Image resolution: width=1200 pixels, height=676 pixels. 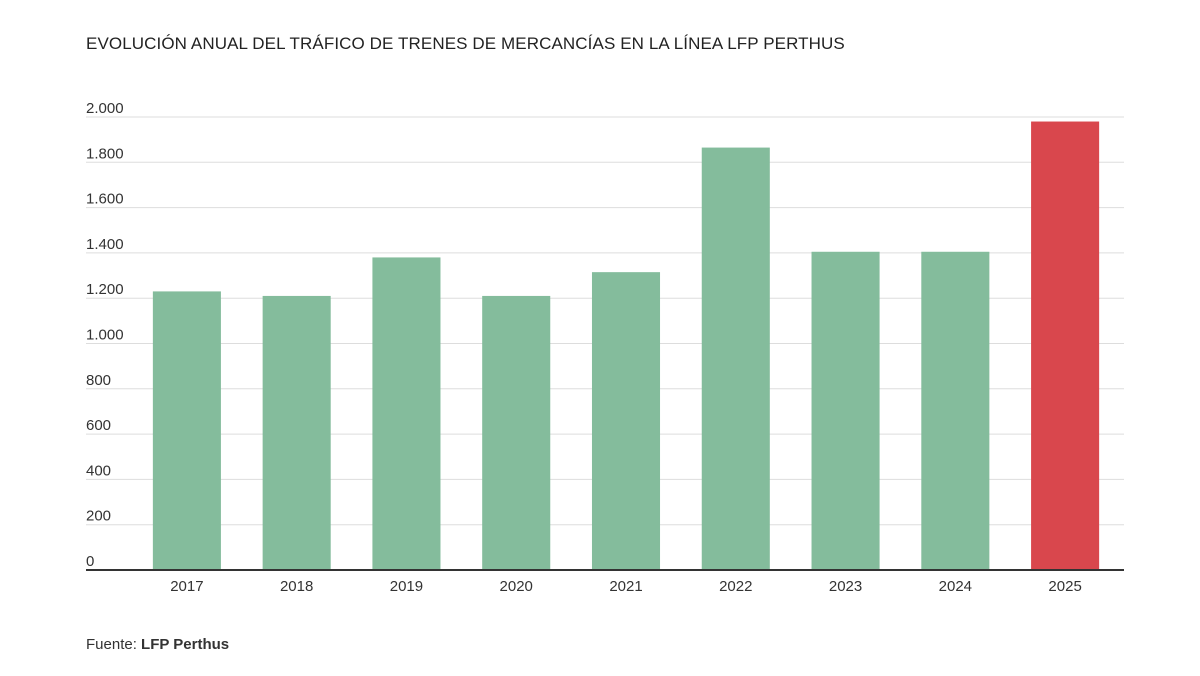 I want to click on source-label: Fuente:, so click(x=111, y=644).